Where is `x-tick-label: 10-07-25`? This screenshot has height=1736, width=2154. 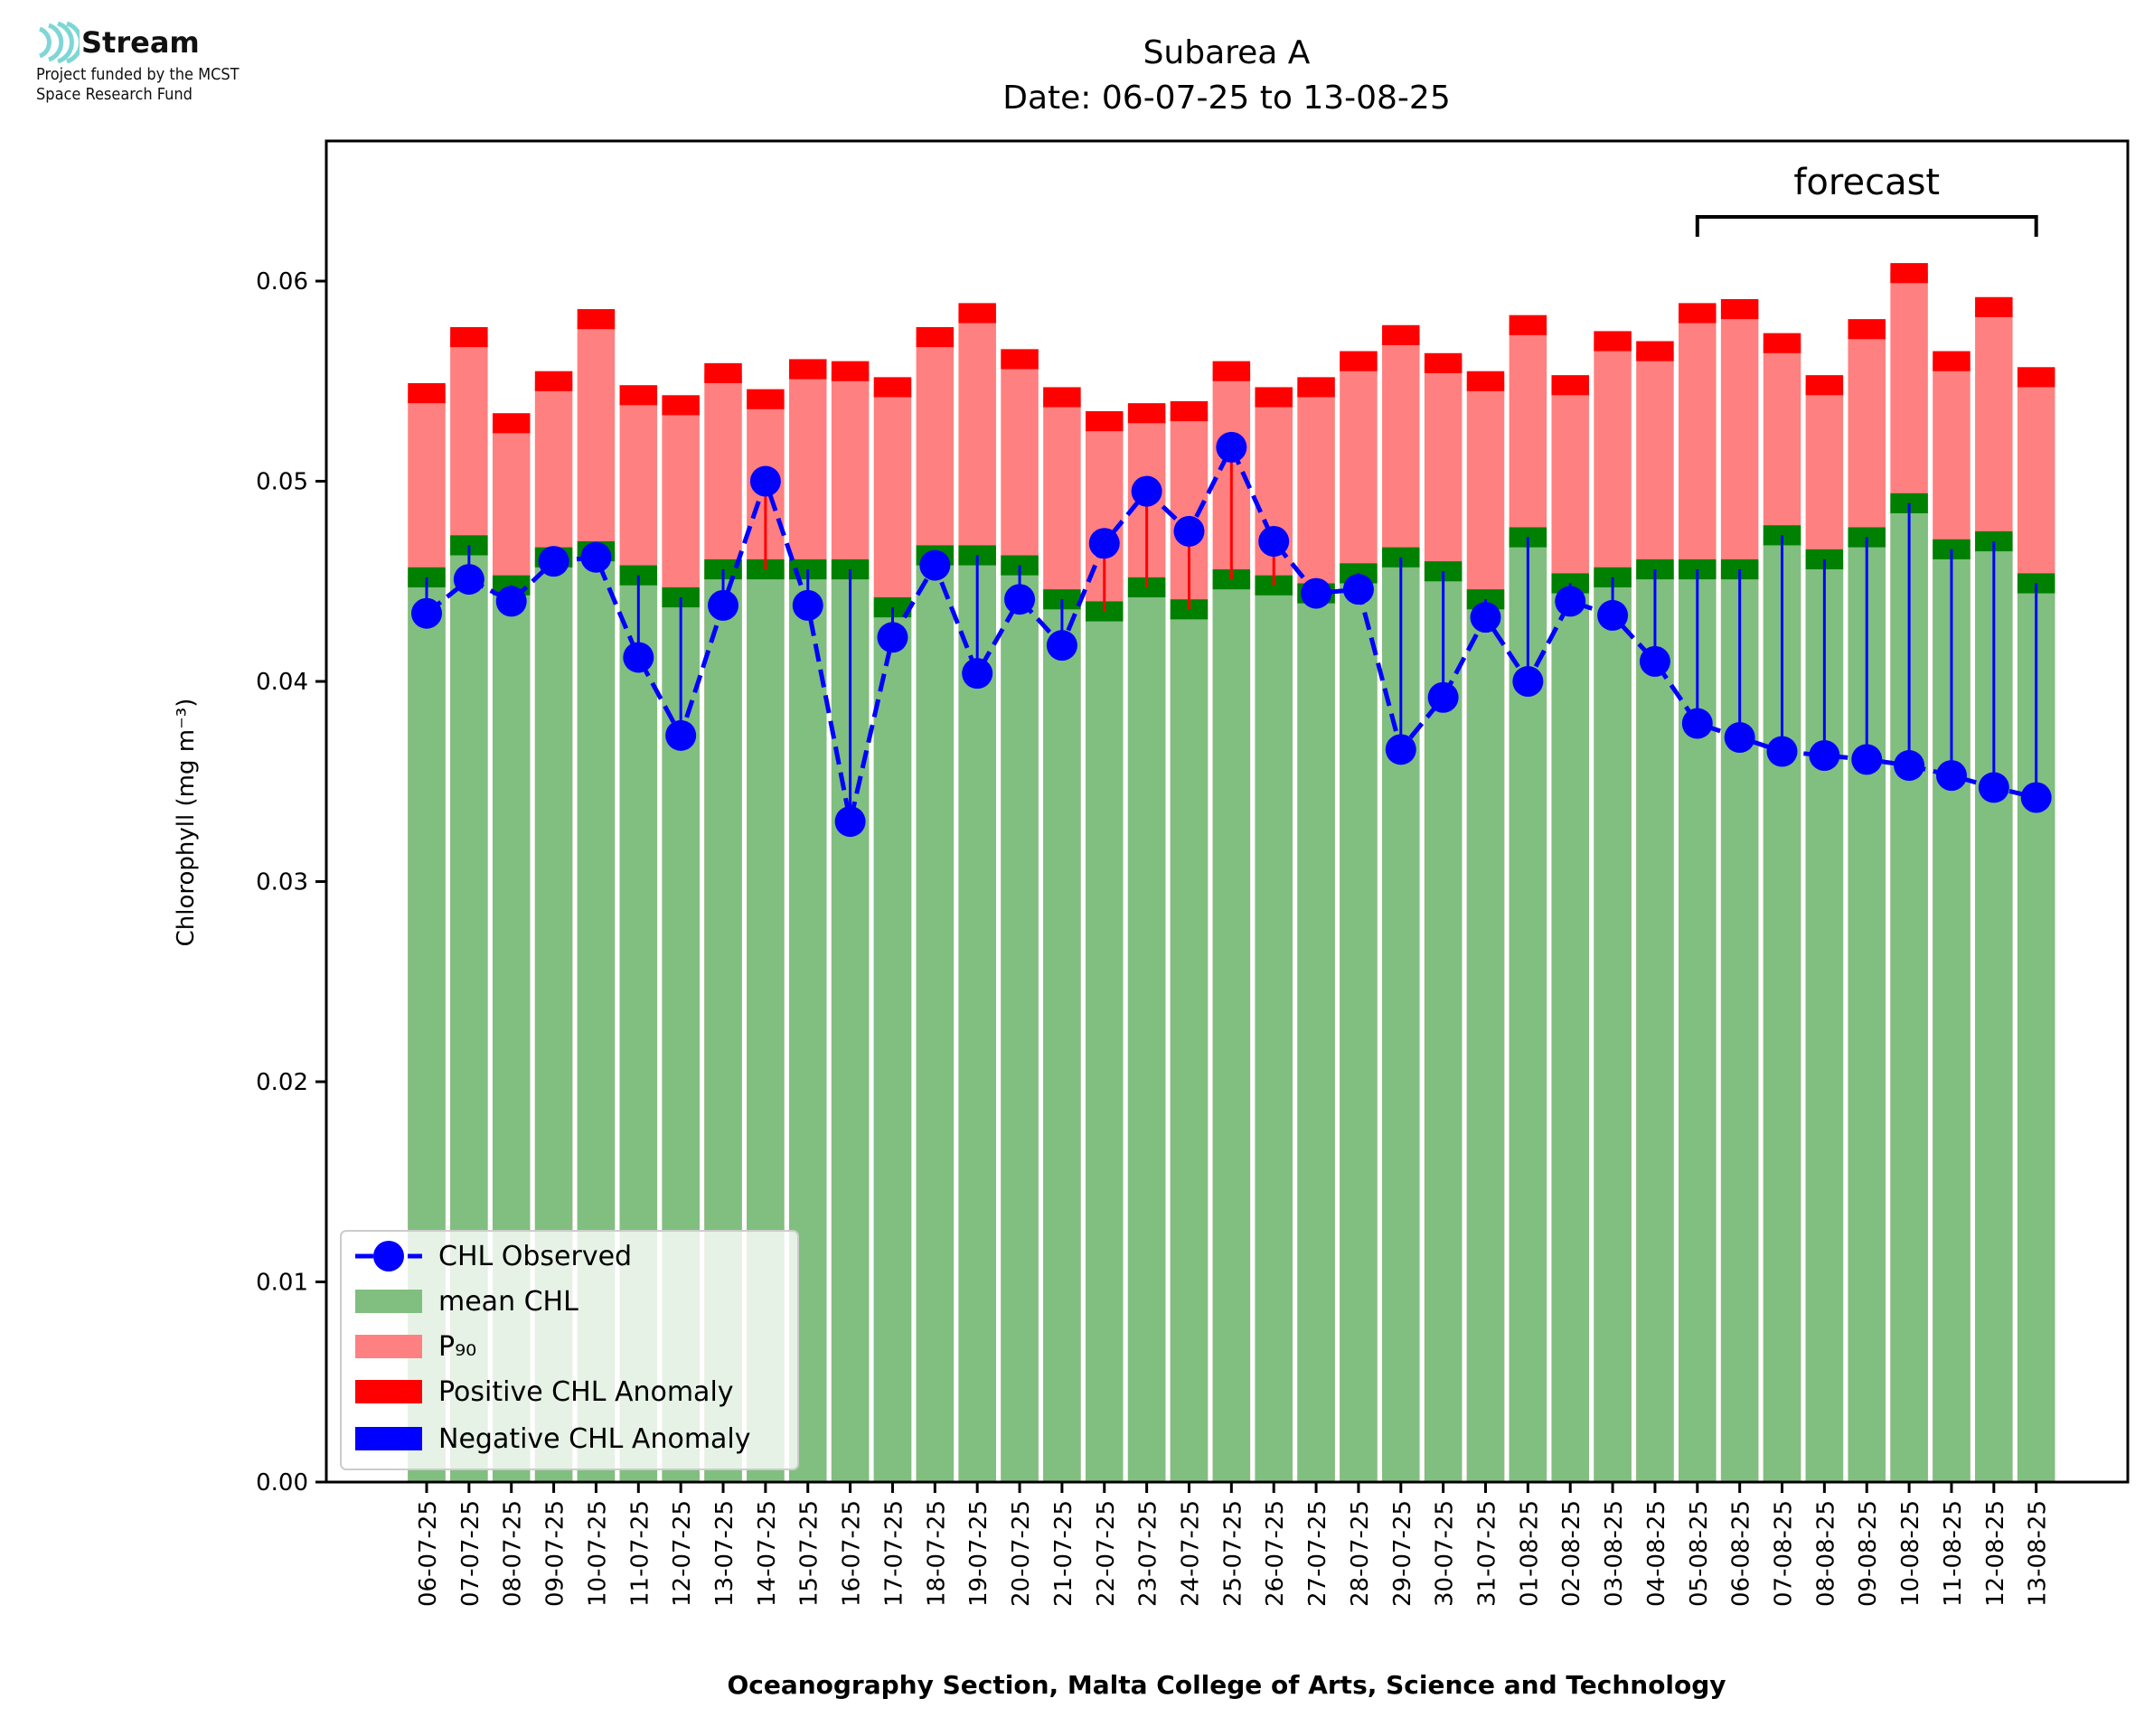 x-tick-label: 10-07-25 is located at coordinates (597, 1554).